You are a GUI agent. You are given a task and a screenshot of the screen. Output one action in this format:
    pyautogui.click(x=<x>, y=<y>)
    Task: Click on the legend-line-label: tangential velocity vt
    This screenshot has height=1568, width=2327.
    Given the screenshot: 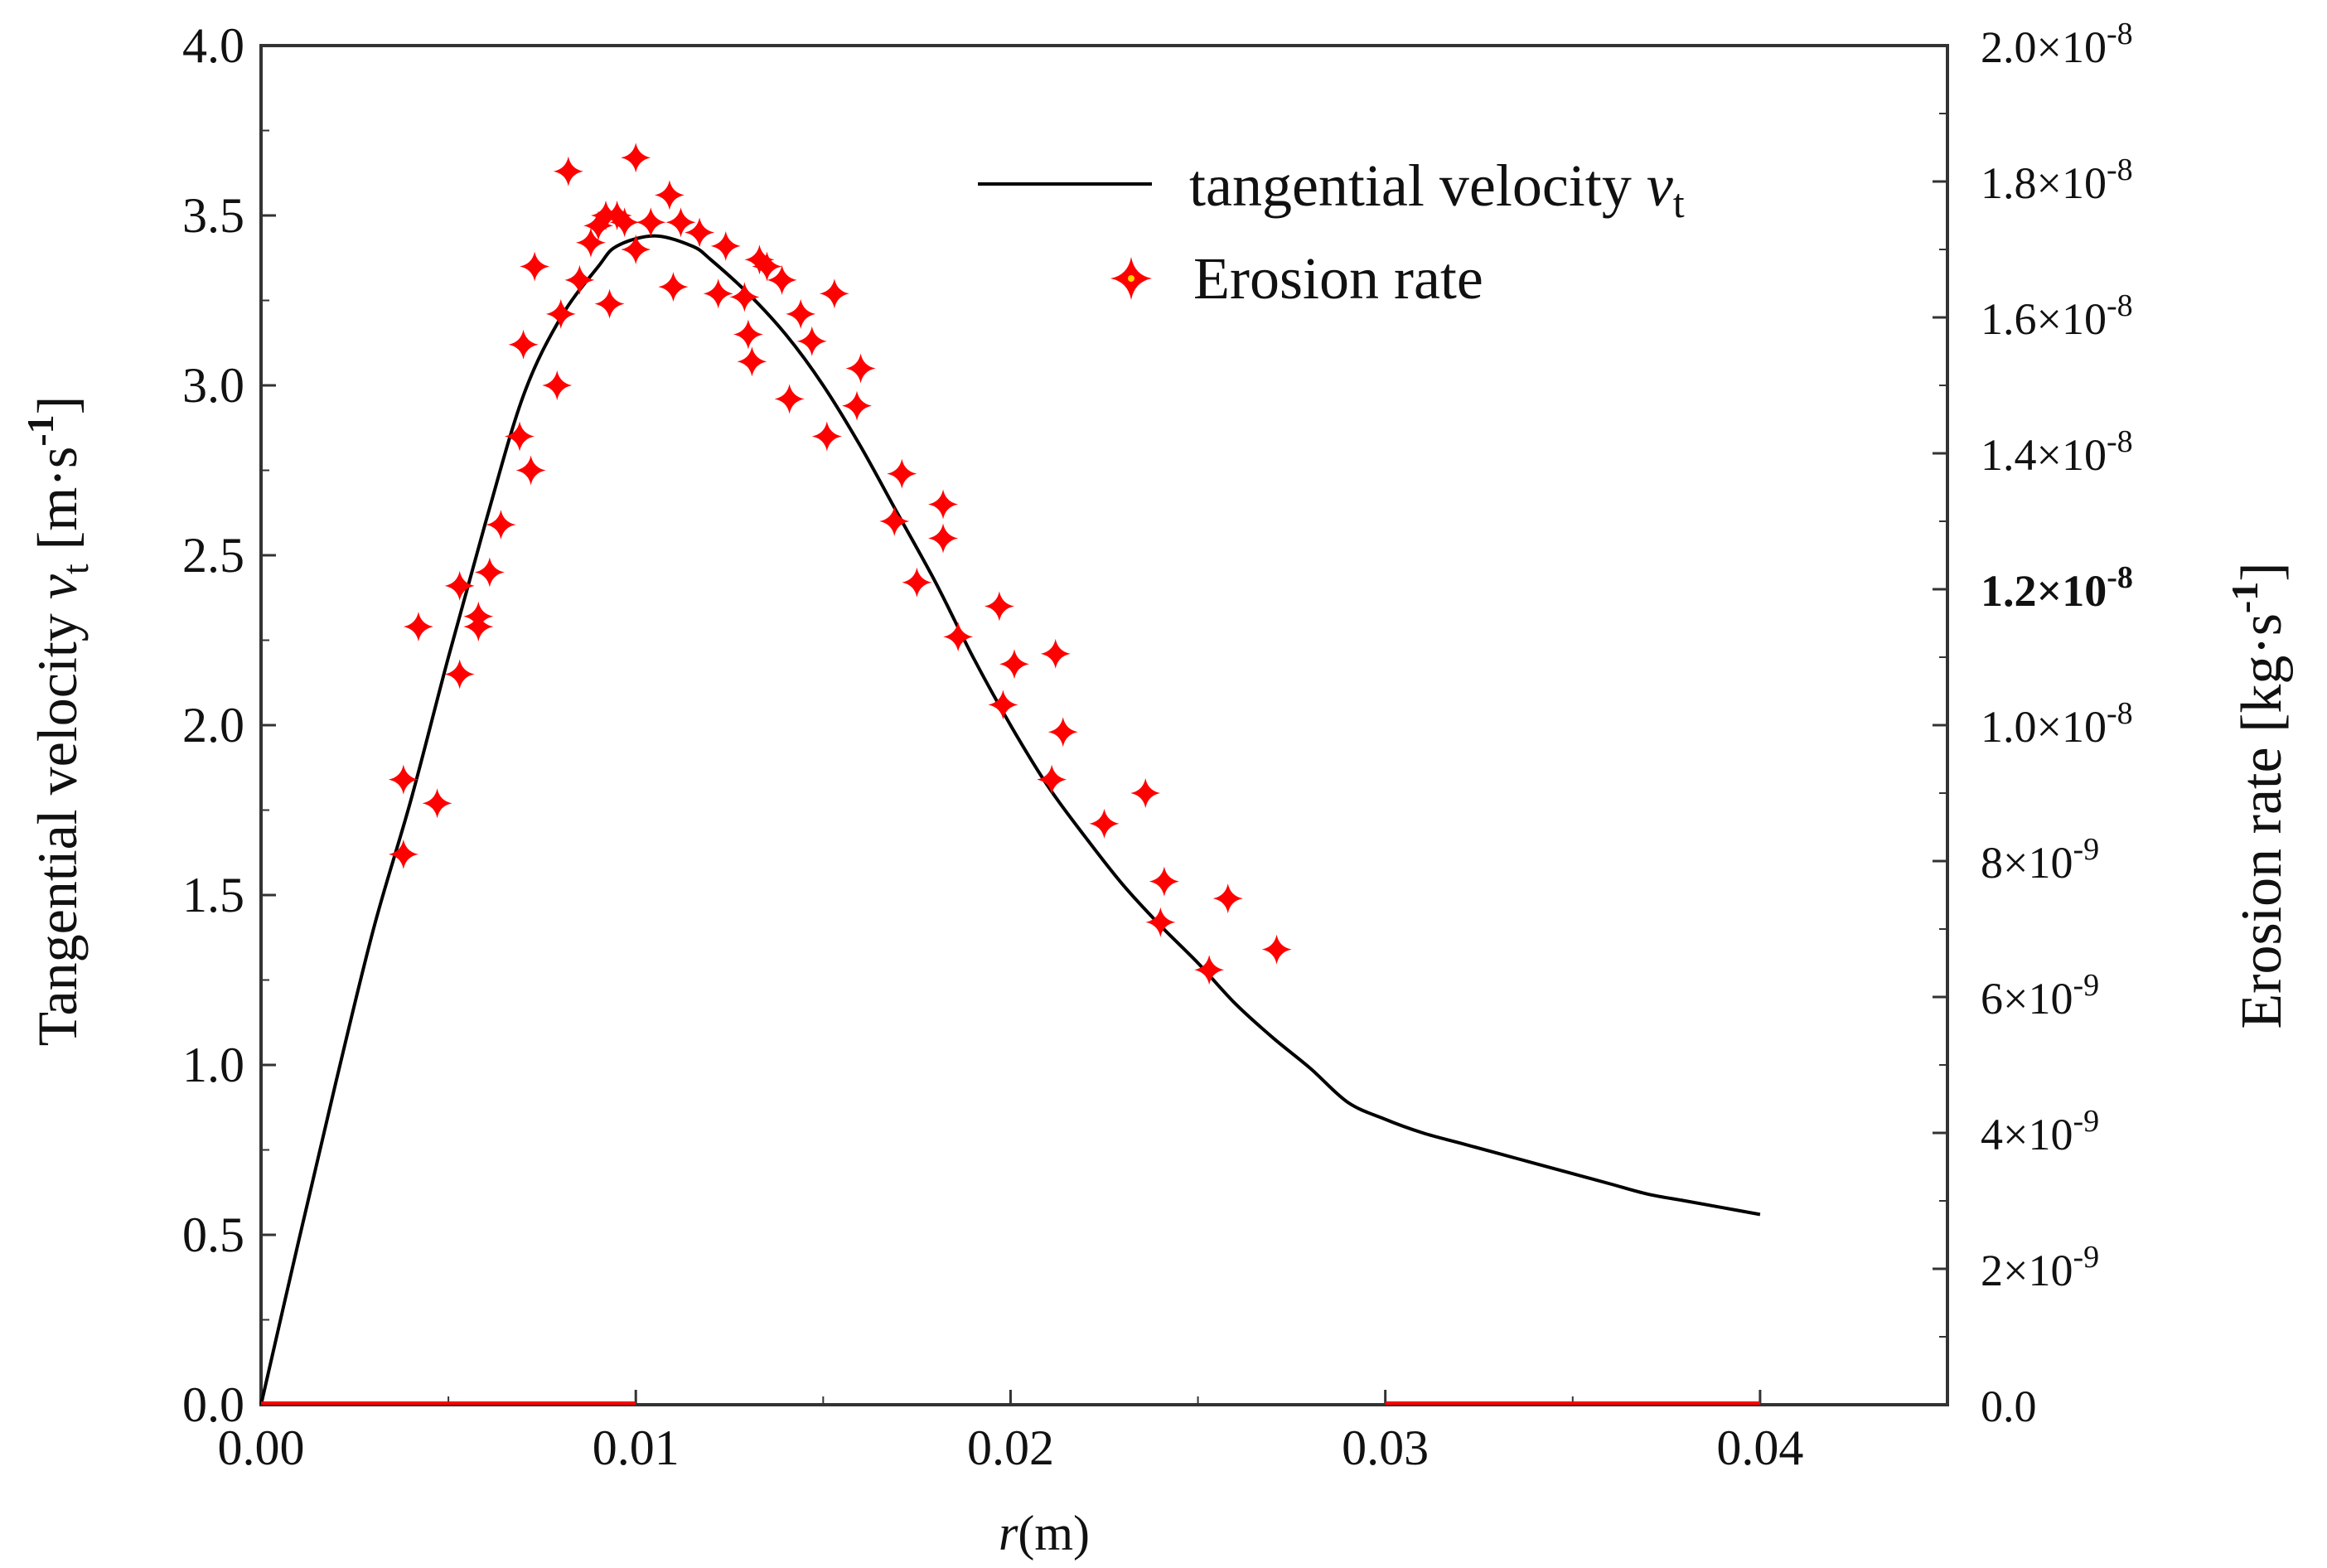 What is the action you would take?
    pyautogui.click(x=1437, y=189)
    